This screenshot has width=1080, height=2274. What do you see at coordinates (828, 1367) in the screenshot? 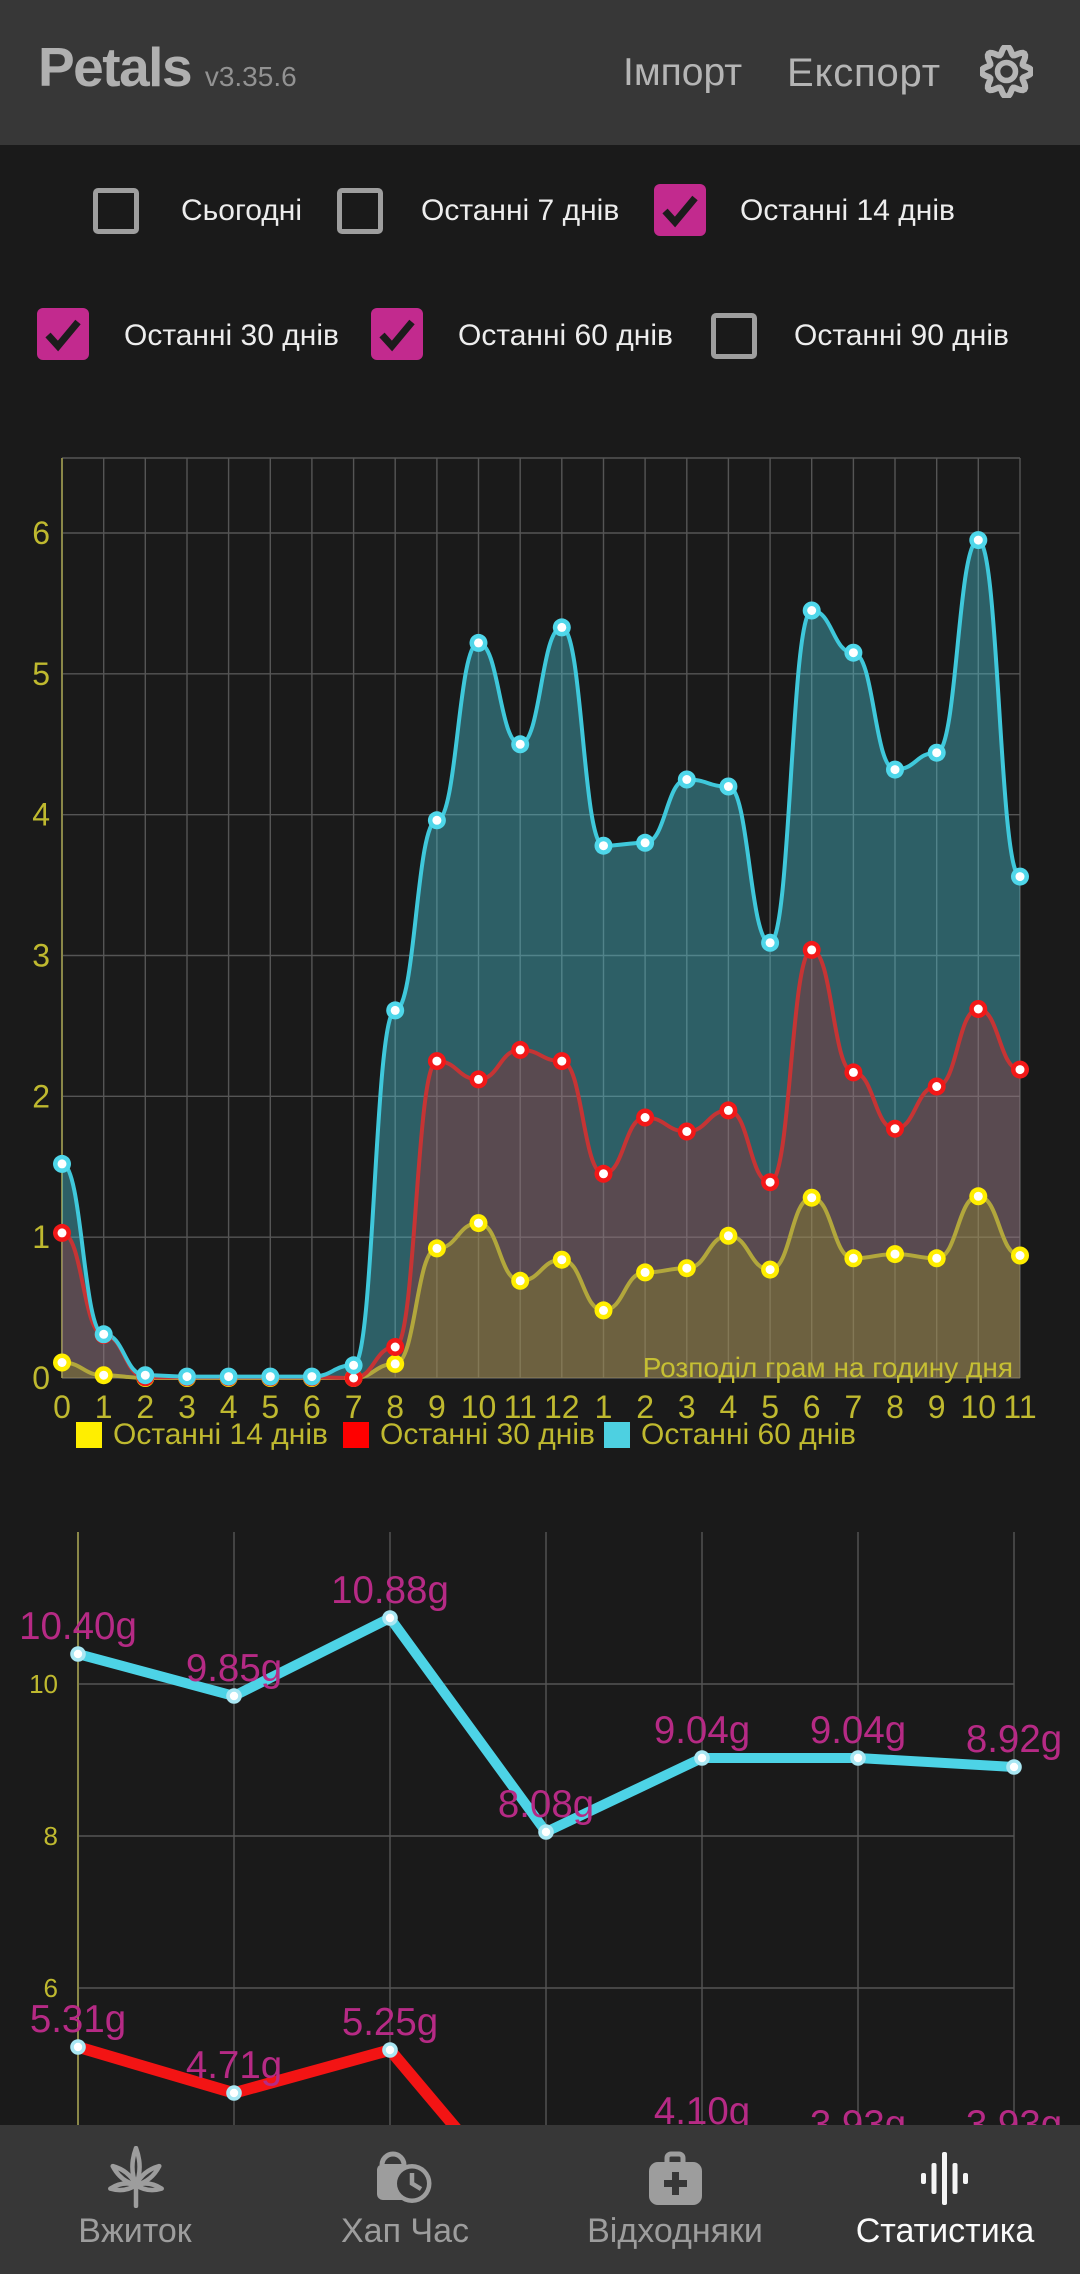
I see `svg-text: Розподіл грам на годину дня` at bounding box center [828, 1367].